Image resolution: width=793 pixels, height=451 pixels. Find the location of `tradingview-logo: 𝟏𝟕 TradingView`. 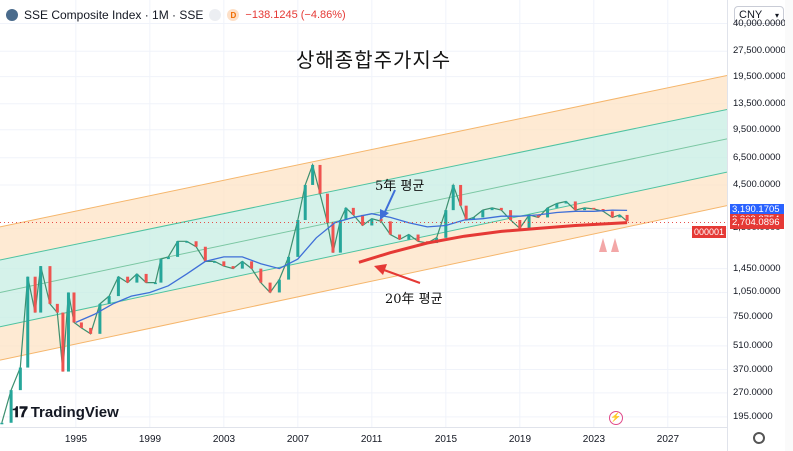

tradingview-logo: 𝟏𝟕 TradingView is located at coordinates (65, 412).